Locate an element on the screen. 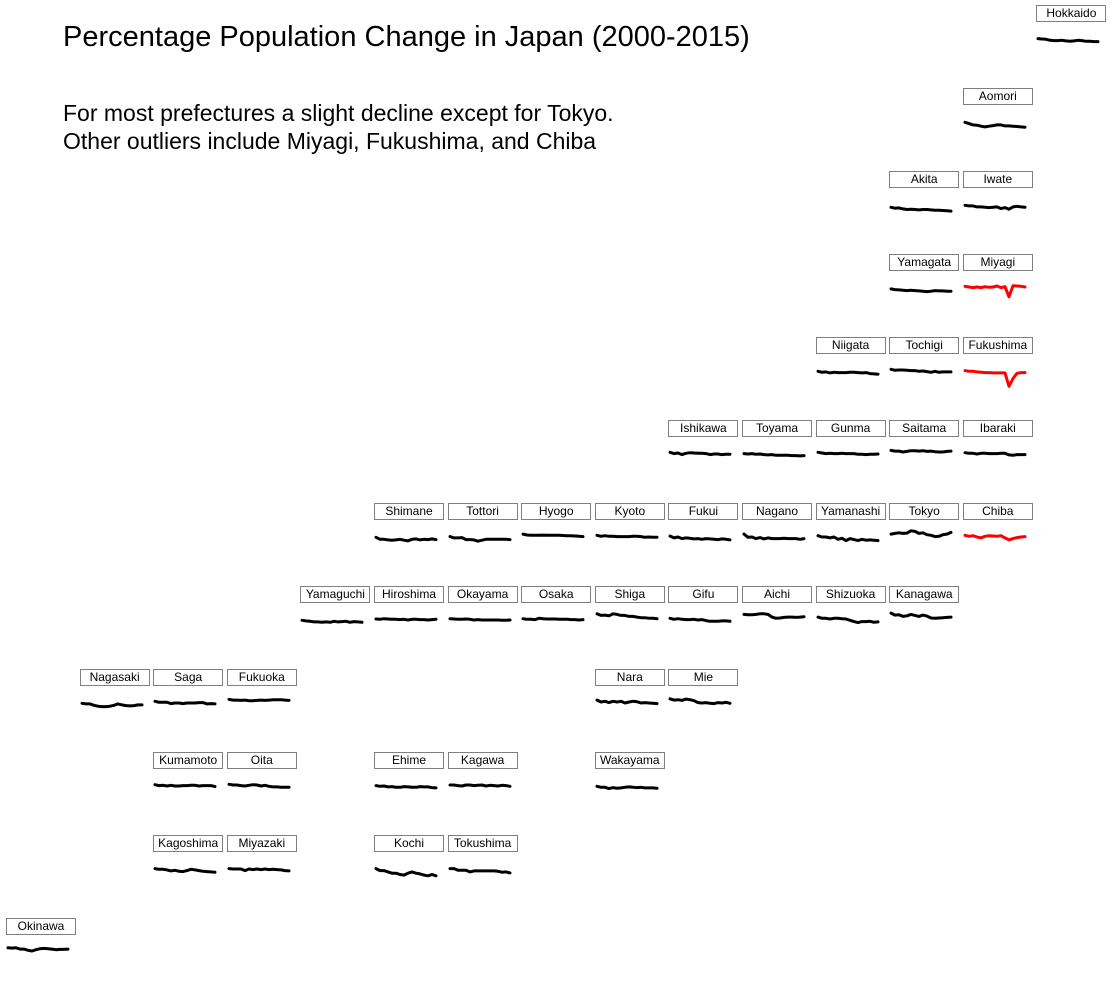 The height and width of the screenshot is (1000, 1111). sparkline-fukuoka is located at coordinates (259, 700).